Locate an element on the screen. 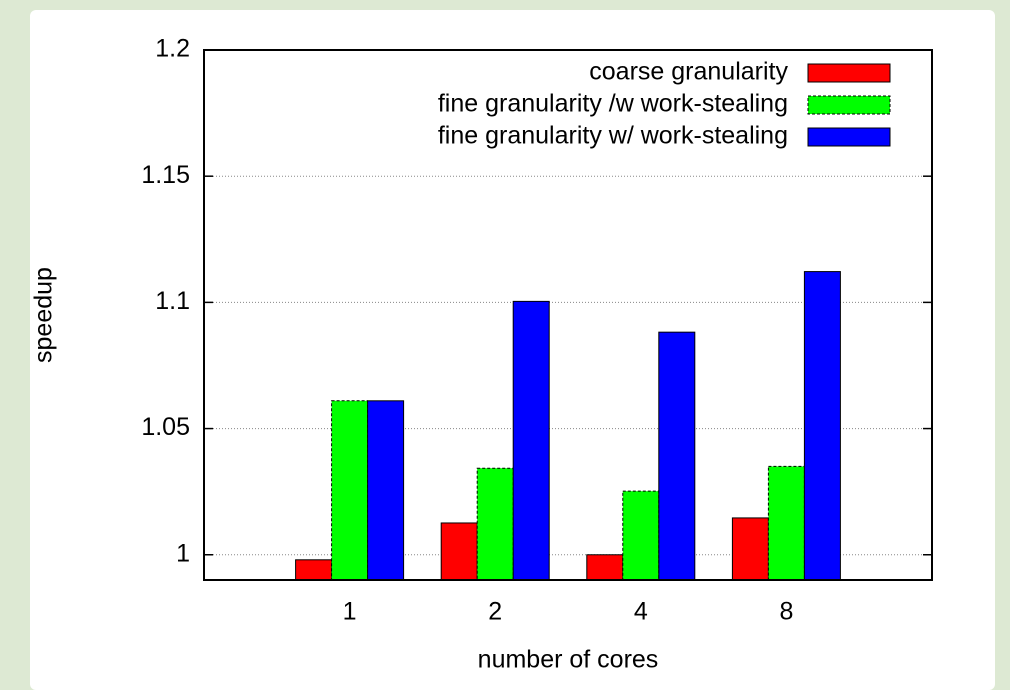  x-tick-label: 2 is located at coordinates (495, 612).